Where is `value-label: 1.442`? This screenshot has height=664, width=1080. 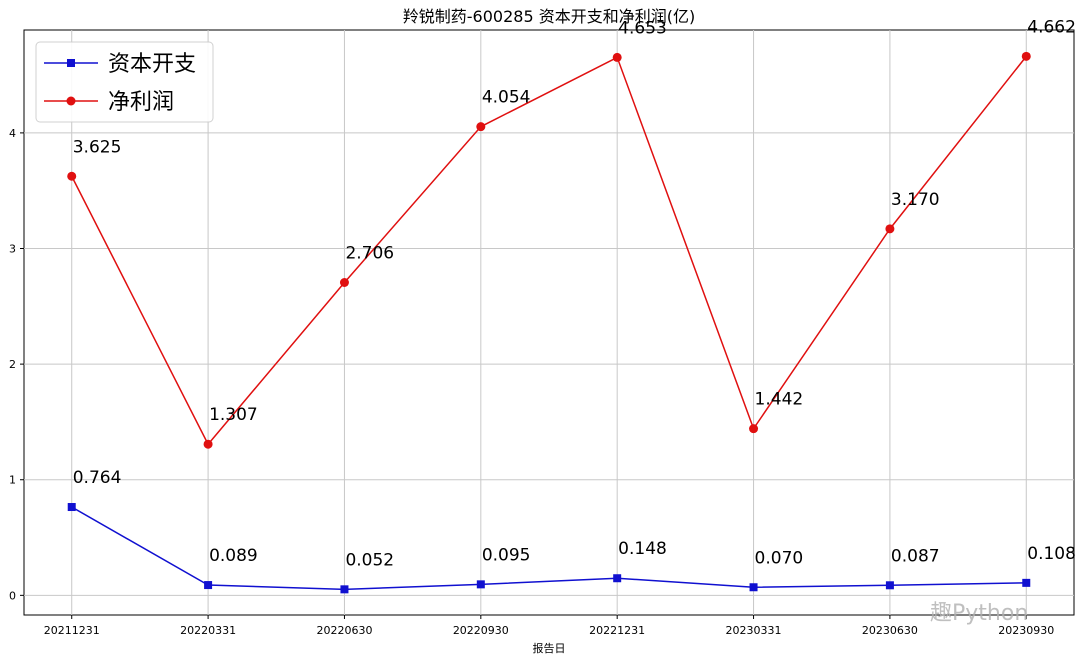
value-label: 1.442 is located at coordinates (779, 400).